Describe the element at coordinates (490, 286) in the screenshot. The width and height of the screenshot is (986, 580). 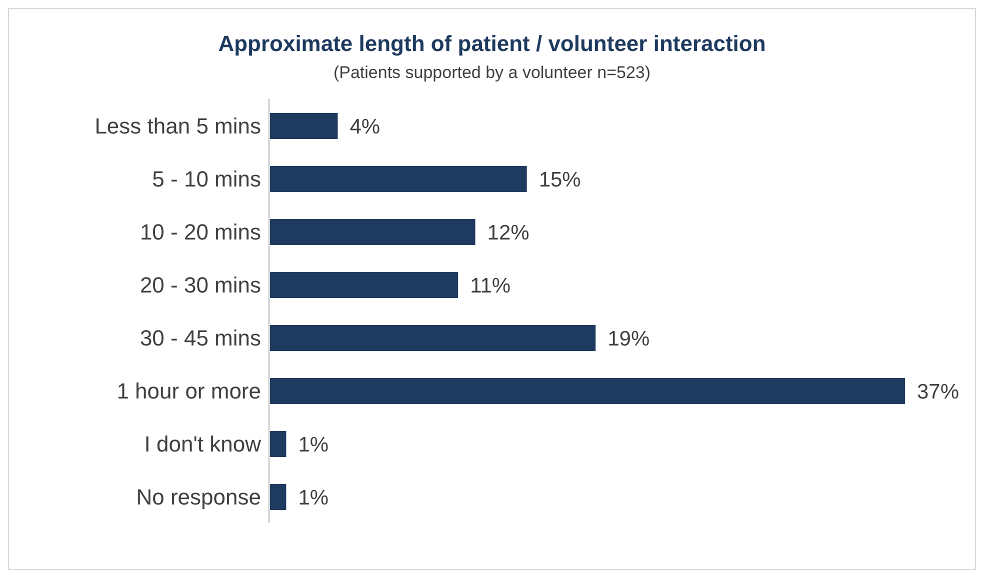
I see `data-label: 11%` at that location.